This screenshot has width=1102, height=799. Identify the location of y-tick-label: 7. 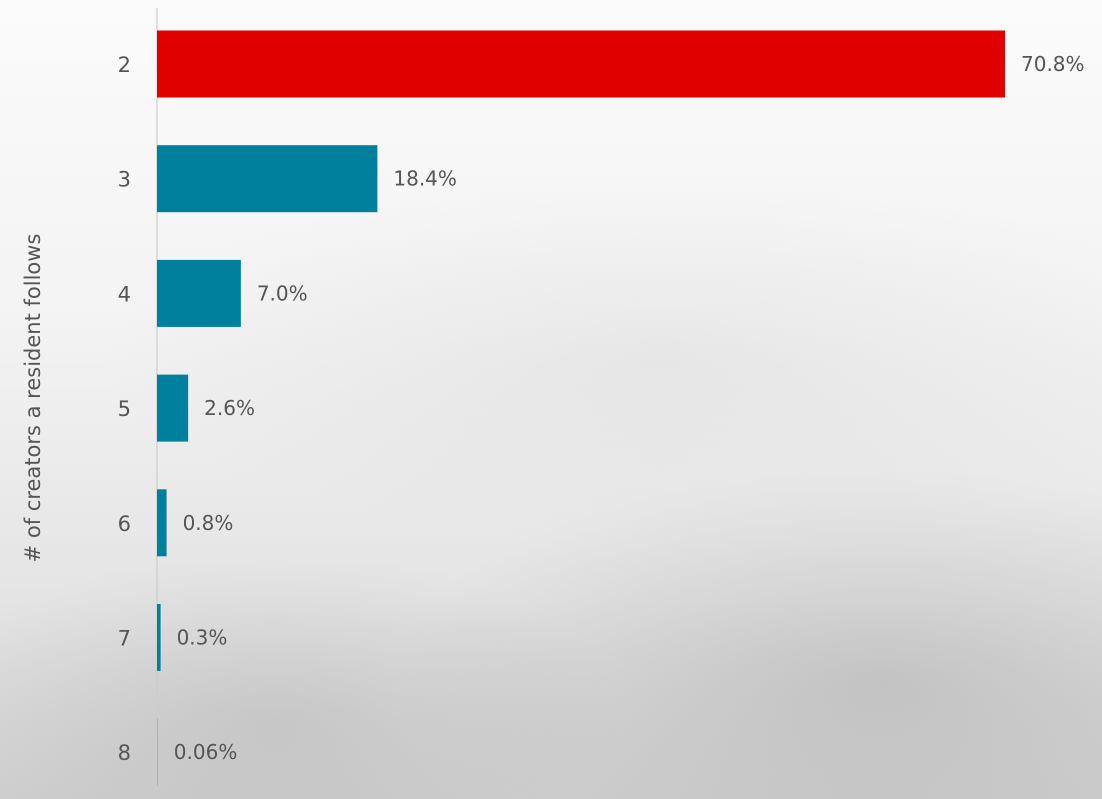
(124, 639).